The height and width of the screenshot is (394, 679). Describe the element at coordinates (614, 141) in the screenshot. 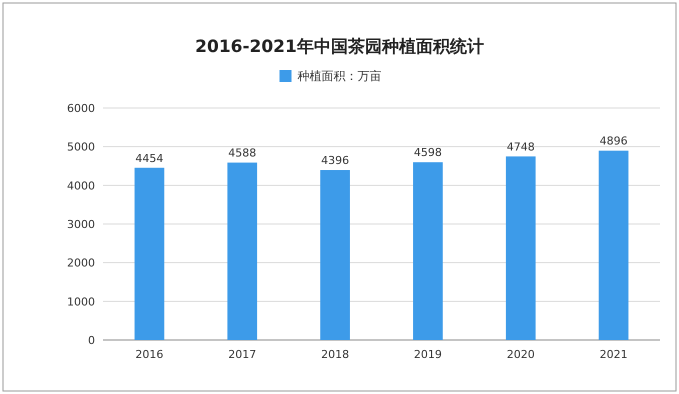

I see `data-label: 4896` at that location.